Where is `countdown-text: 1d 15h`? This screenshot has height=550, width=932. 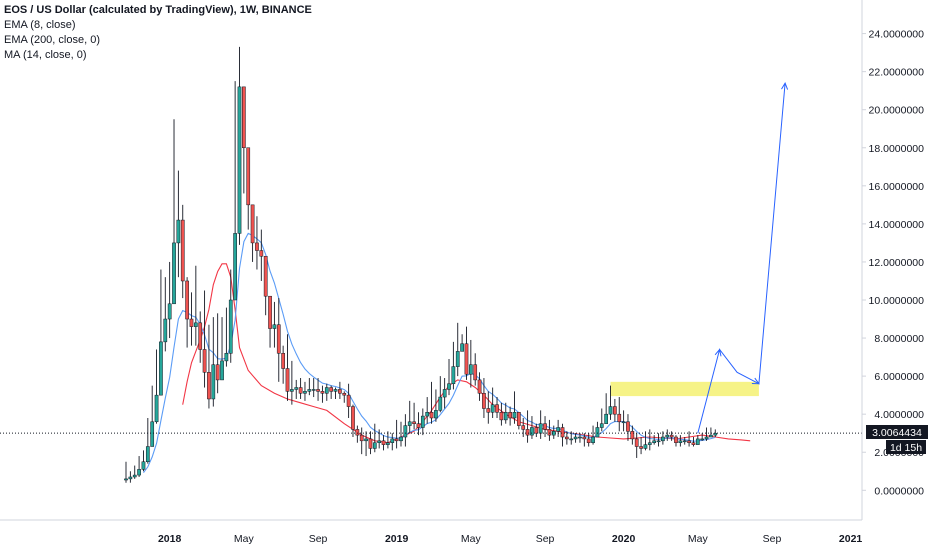
countdown-text: 1d 15h is located at coordinates (906, 448).